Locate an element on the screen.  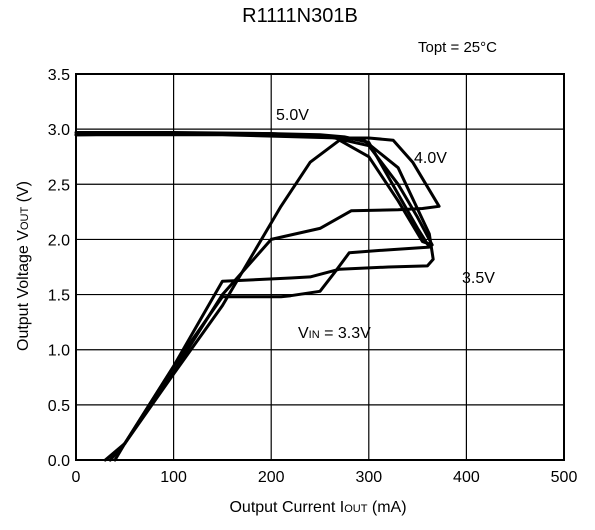
condition-label: Topt = 25°C is located at coordinates (457, 47).